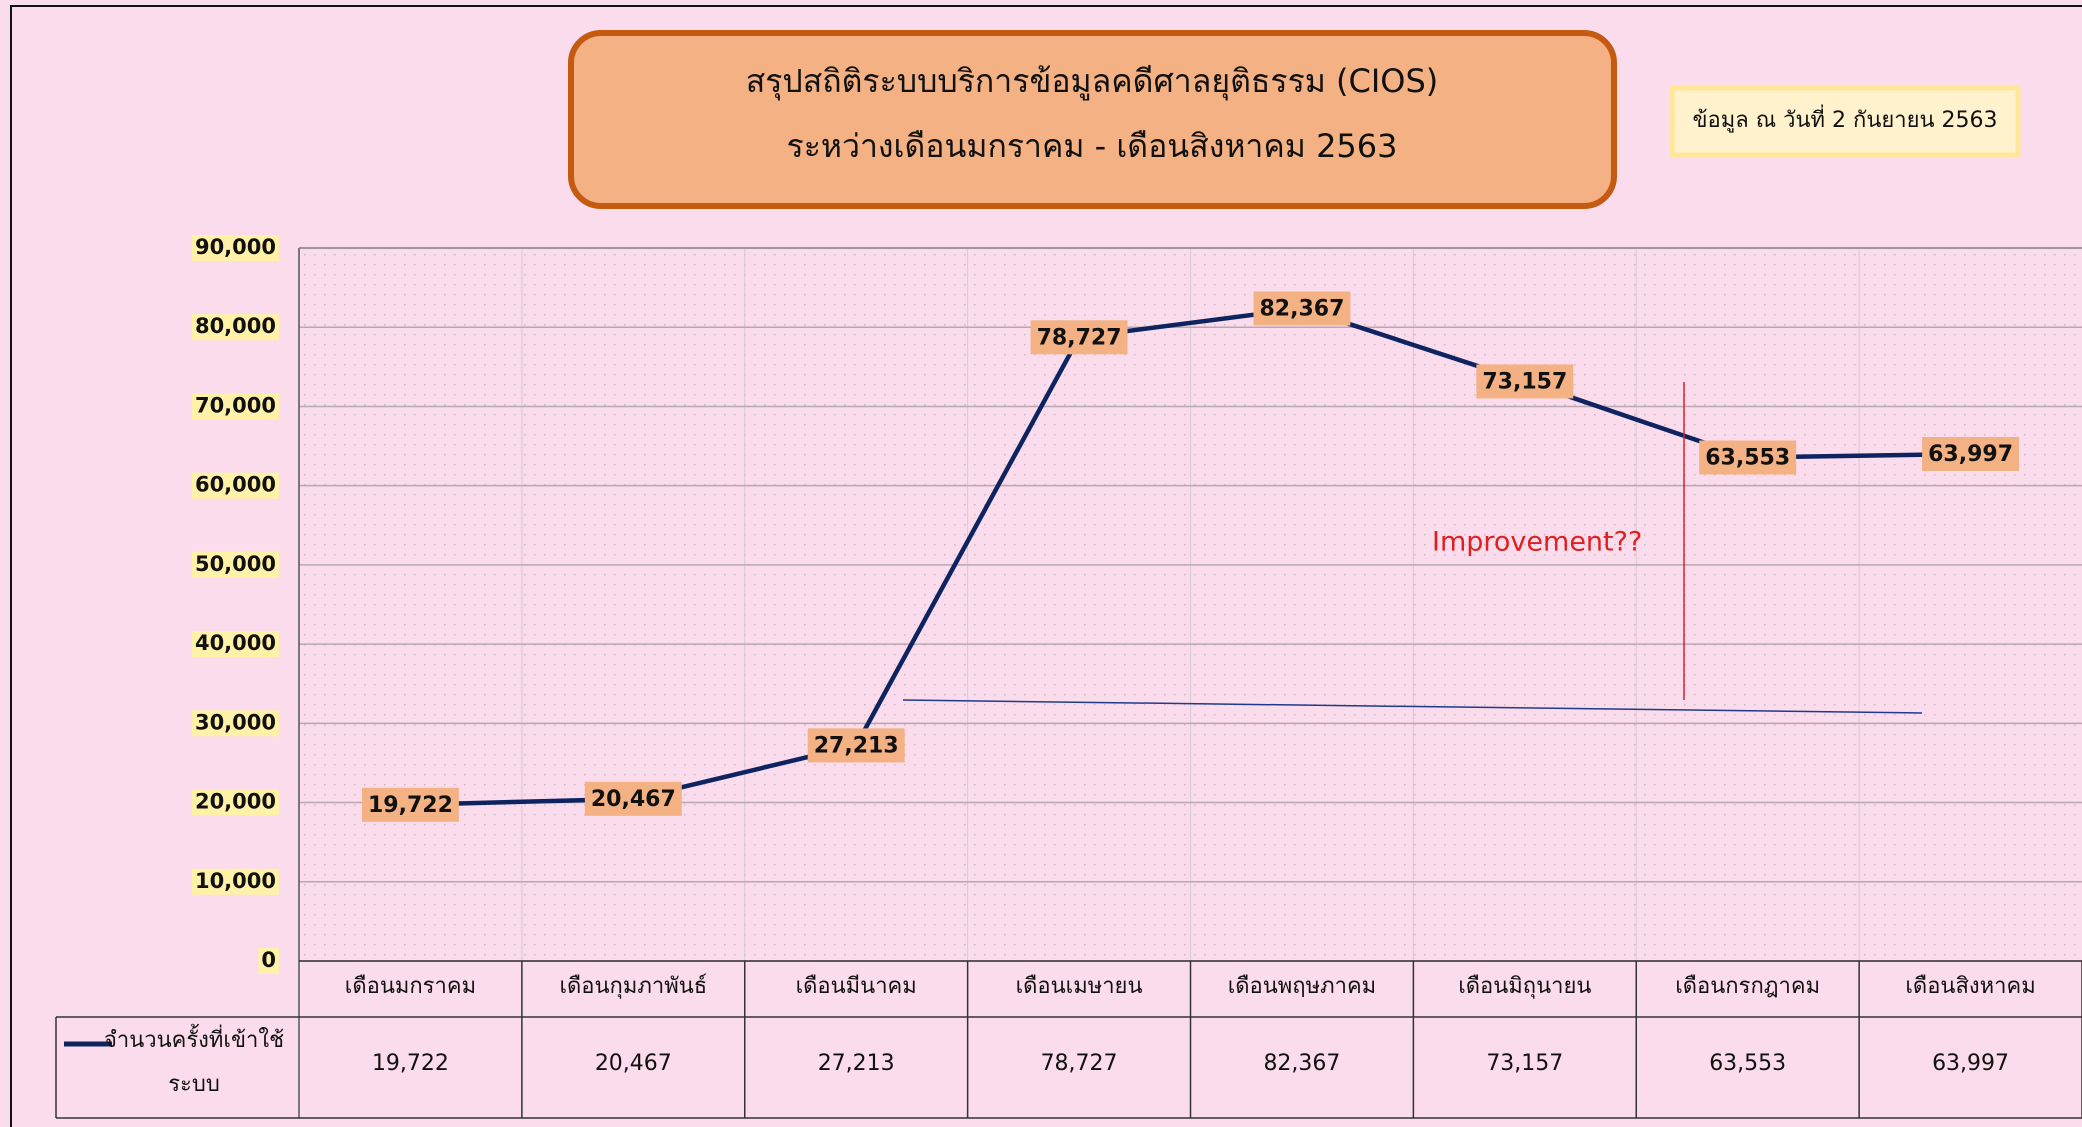 The image size is (2082, 1127). What do you see at coordinates (1412, 706) in the screenshot?
I see `annotation-baseline` at bounding box center [1412, 706].